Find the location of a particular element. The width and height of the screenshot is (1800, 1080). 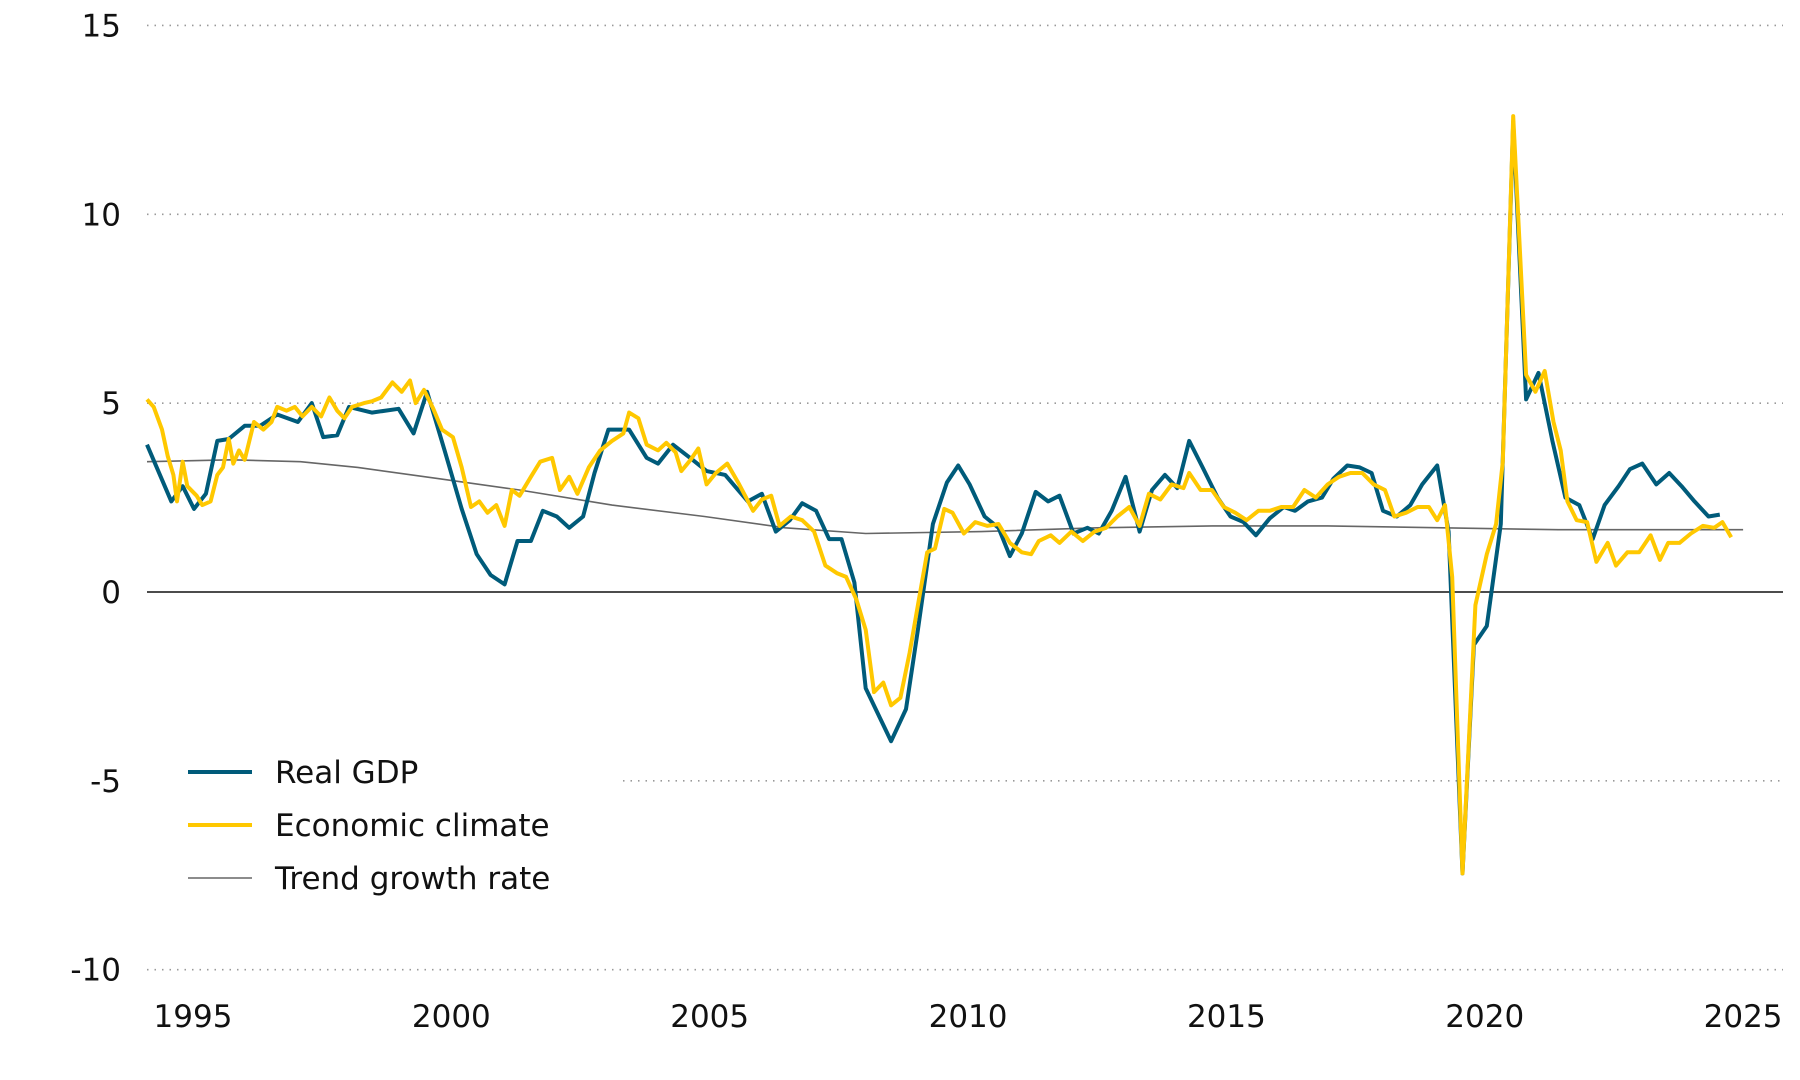

legend-item-real-gdp: Real GDP is located at coordinates (303, 773).